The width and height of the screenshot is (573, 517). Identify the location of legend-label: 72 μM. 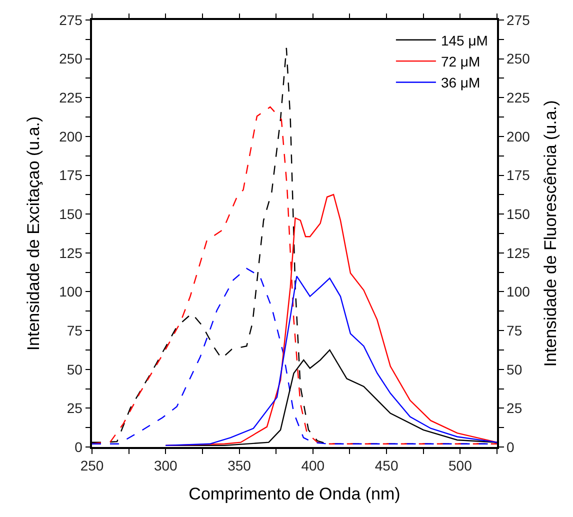
(460, 62).